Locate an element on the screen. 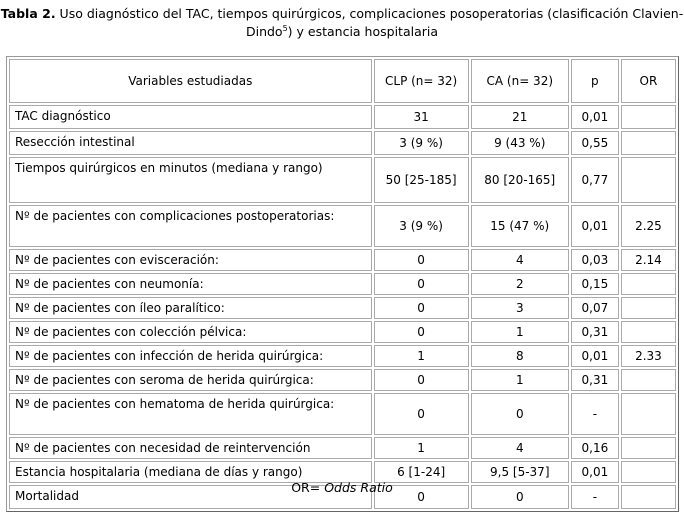 This screenshot has width=684, height=512. cell-p: 0,07 is located at coordinates (594, 308).